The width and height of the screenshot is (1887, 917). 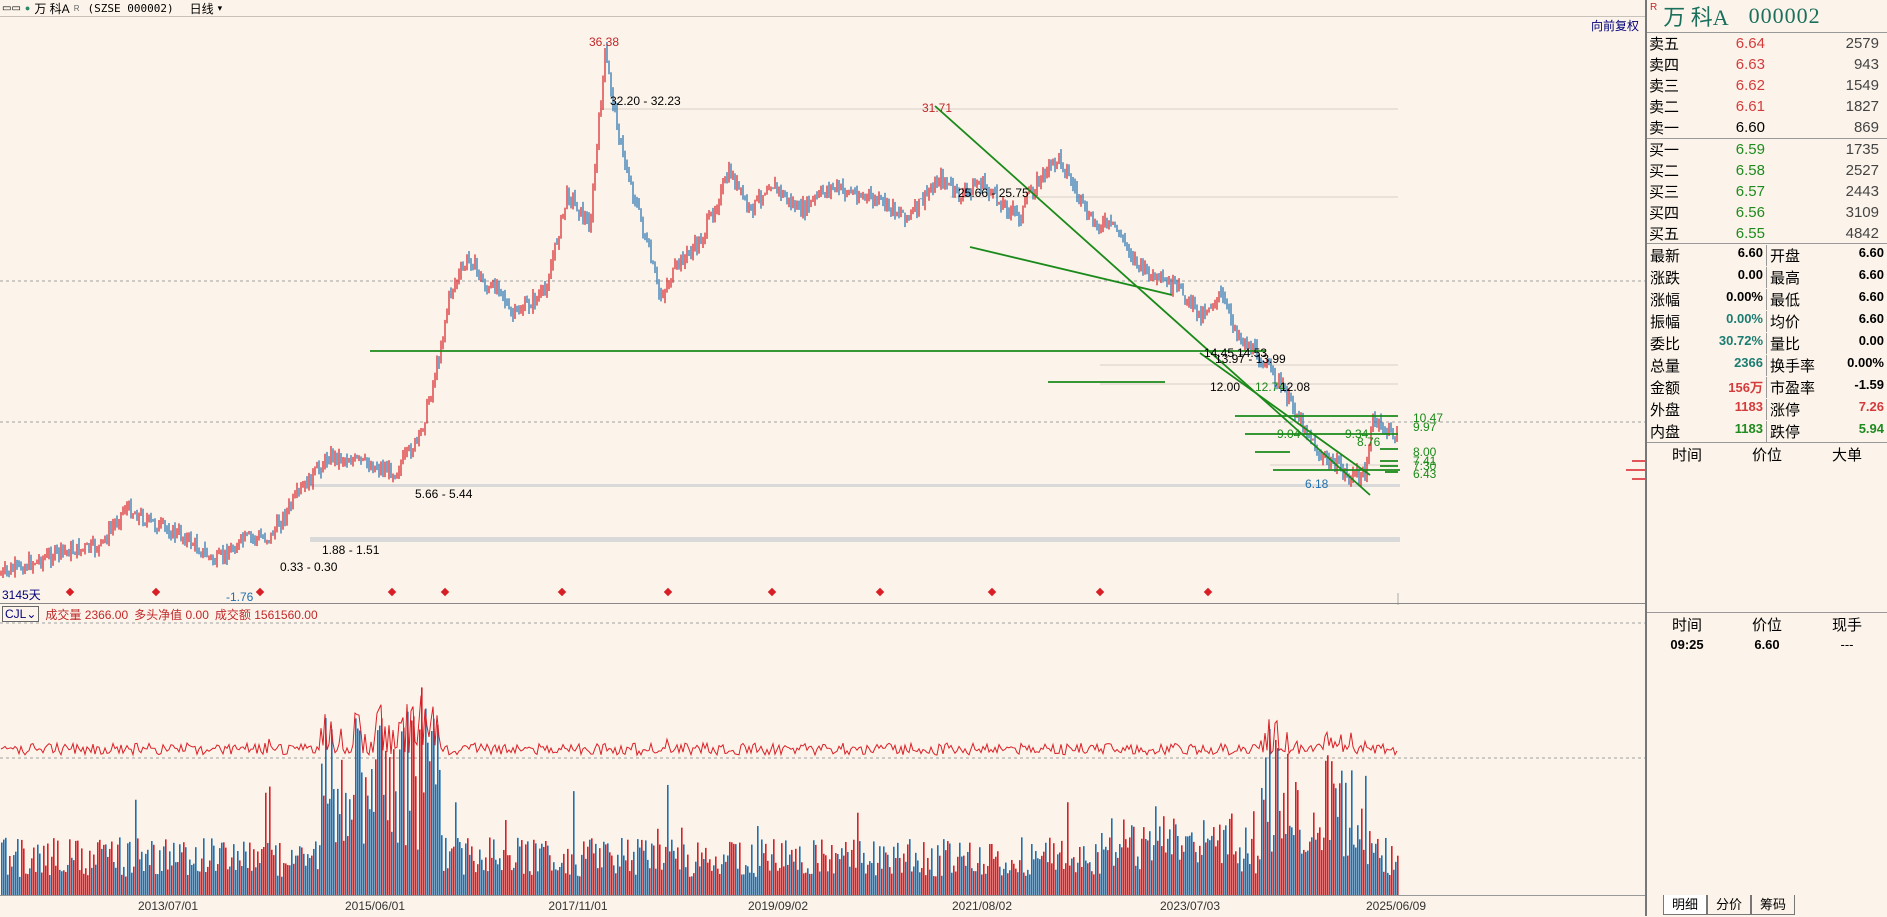 What do you see at coordinates (1764, 44) in the screenshot?
I see `ask-row: 卖五 6.64 2579` at bounding box center [1764, 44].